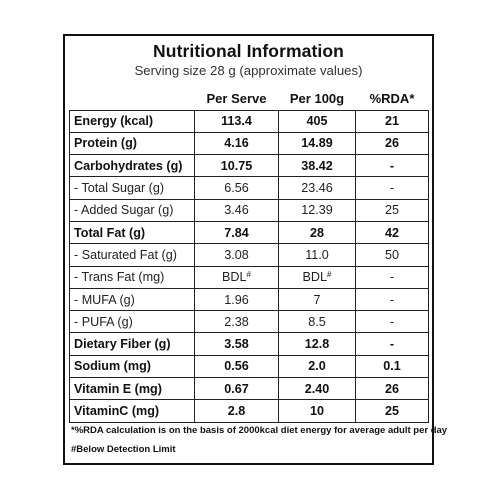 Image resolution: width=500 pixels, height=500 pixels. What do you see at coordinates (317, 299) in the screenshot?
I see `per-100g-value: 7` at bounding box center [317, 299].